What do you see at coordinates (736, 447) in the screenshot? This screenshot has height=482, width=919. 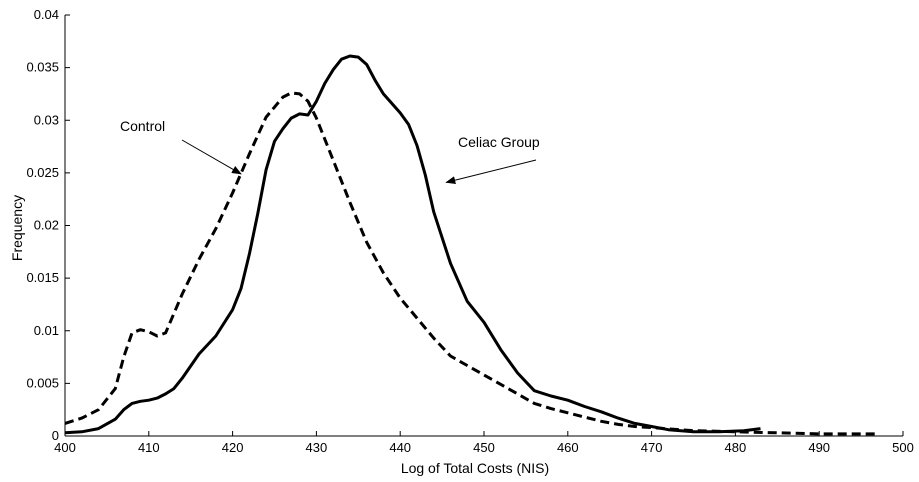 I see `x-tick-label: 480` at bounding box center [736, 447].